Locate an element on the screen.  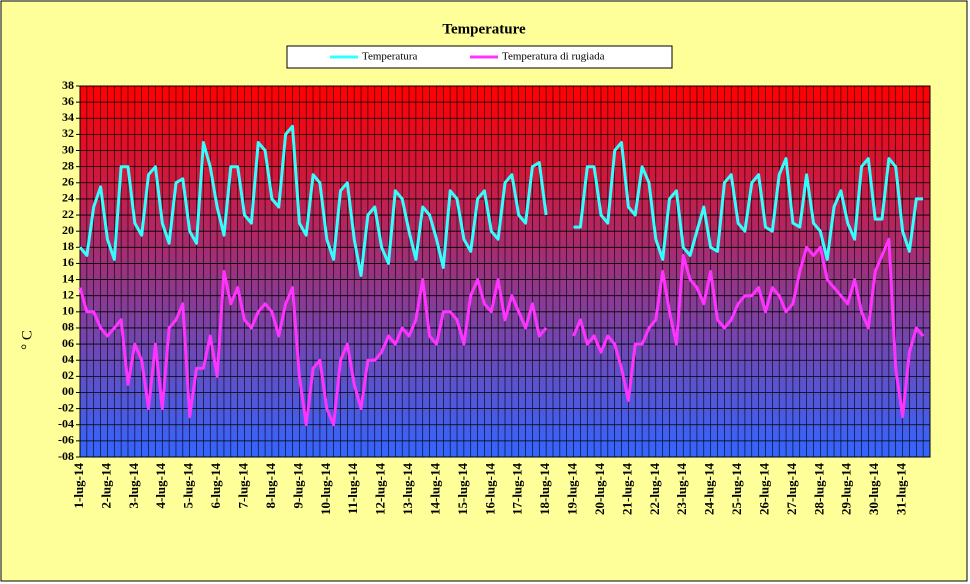
y-tick-label: 14 is located at coordinates (68, 278).